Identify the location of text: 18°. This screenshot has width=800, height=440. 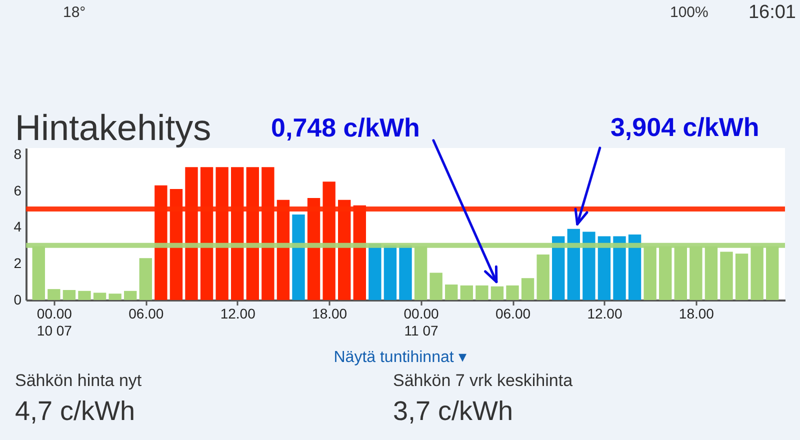
(74, 12).